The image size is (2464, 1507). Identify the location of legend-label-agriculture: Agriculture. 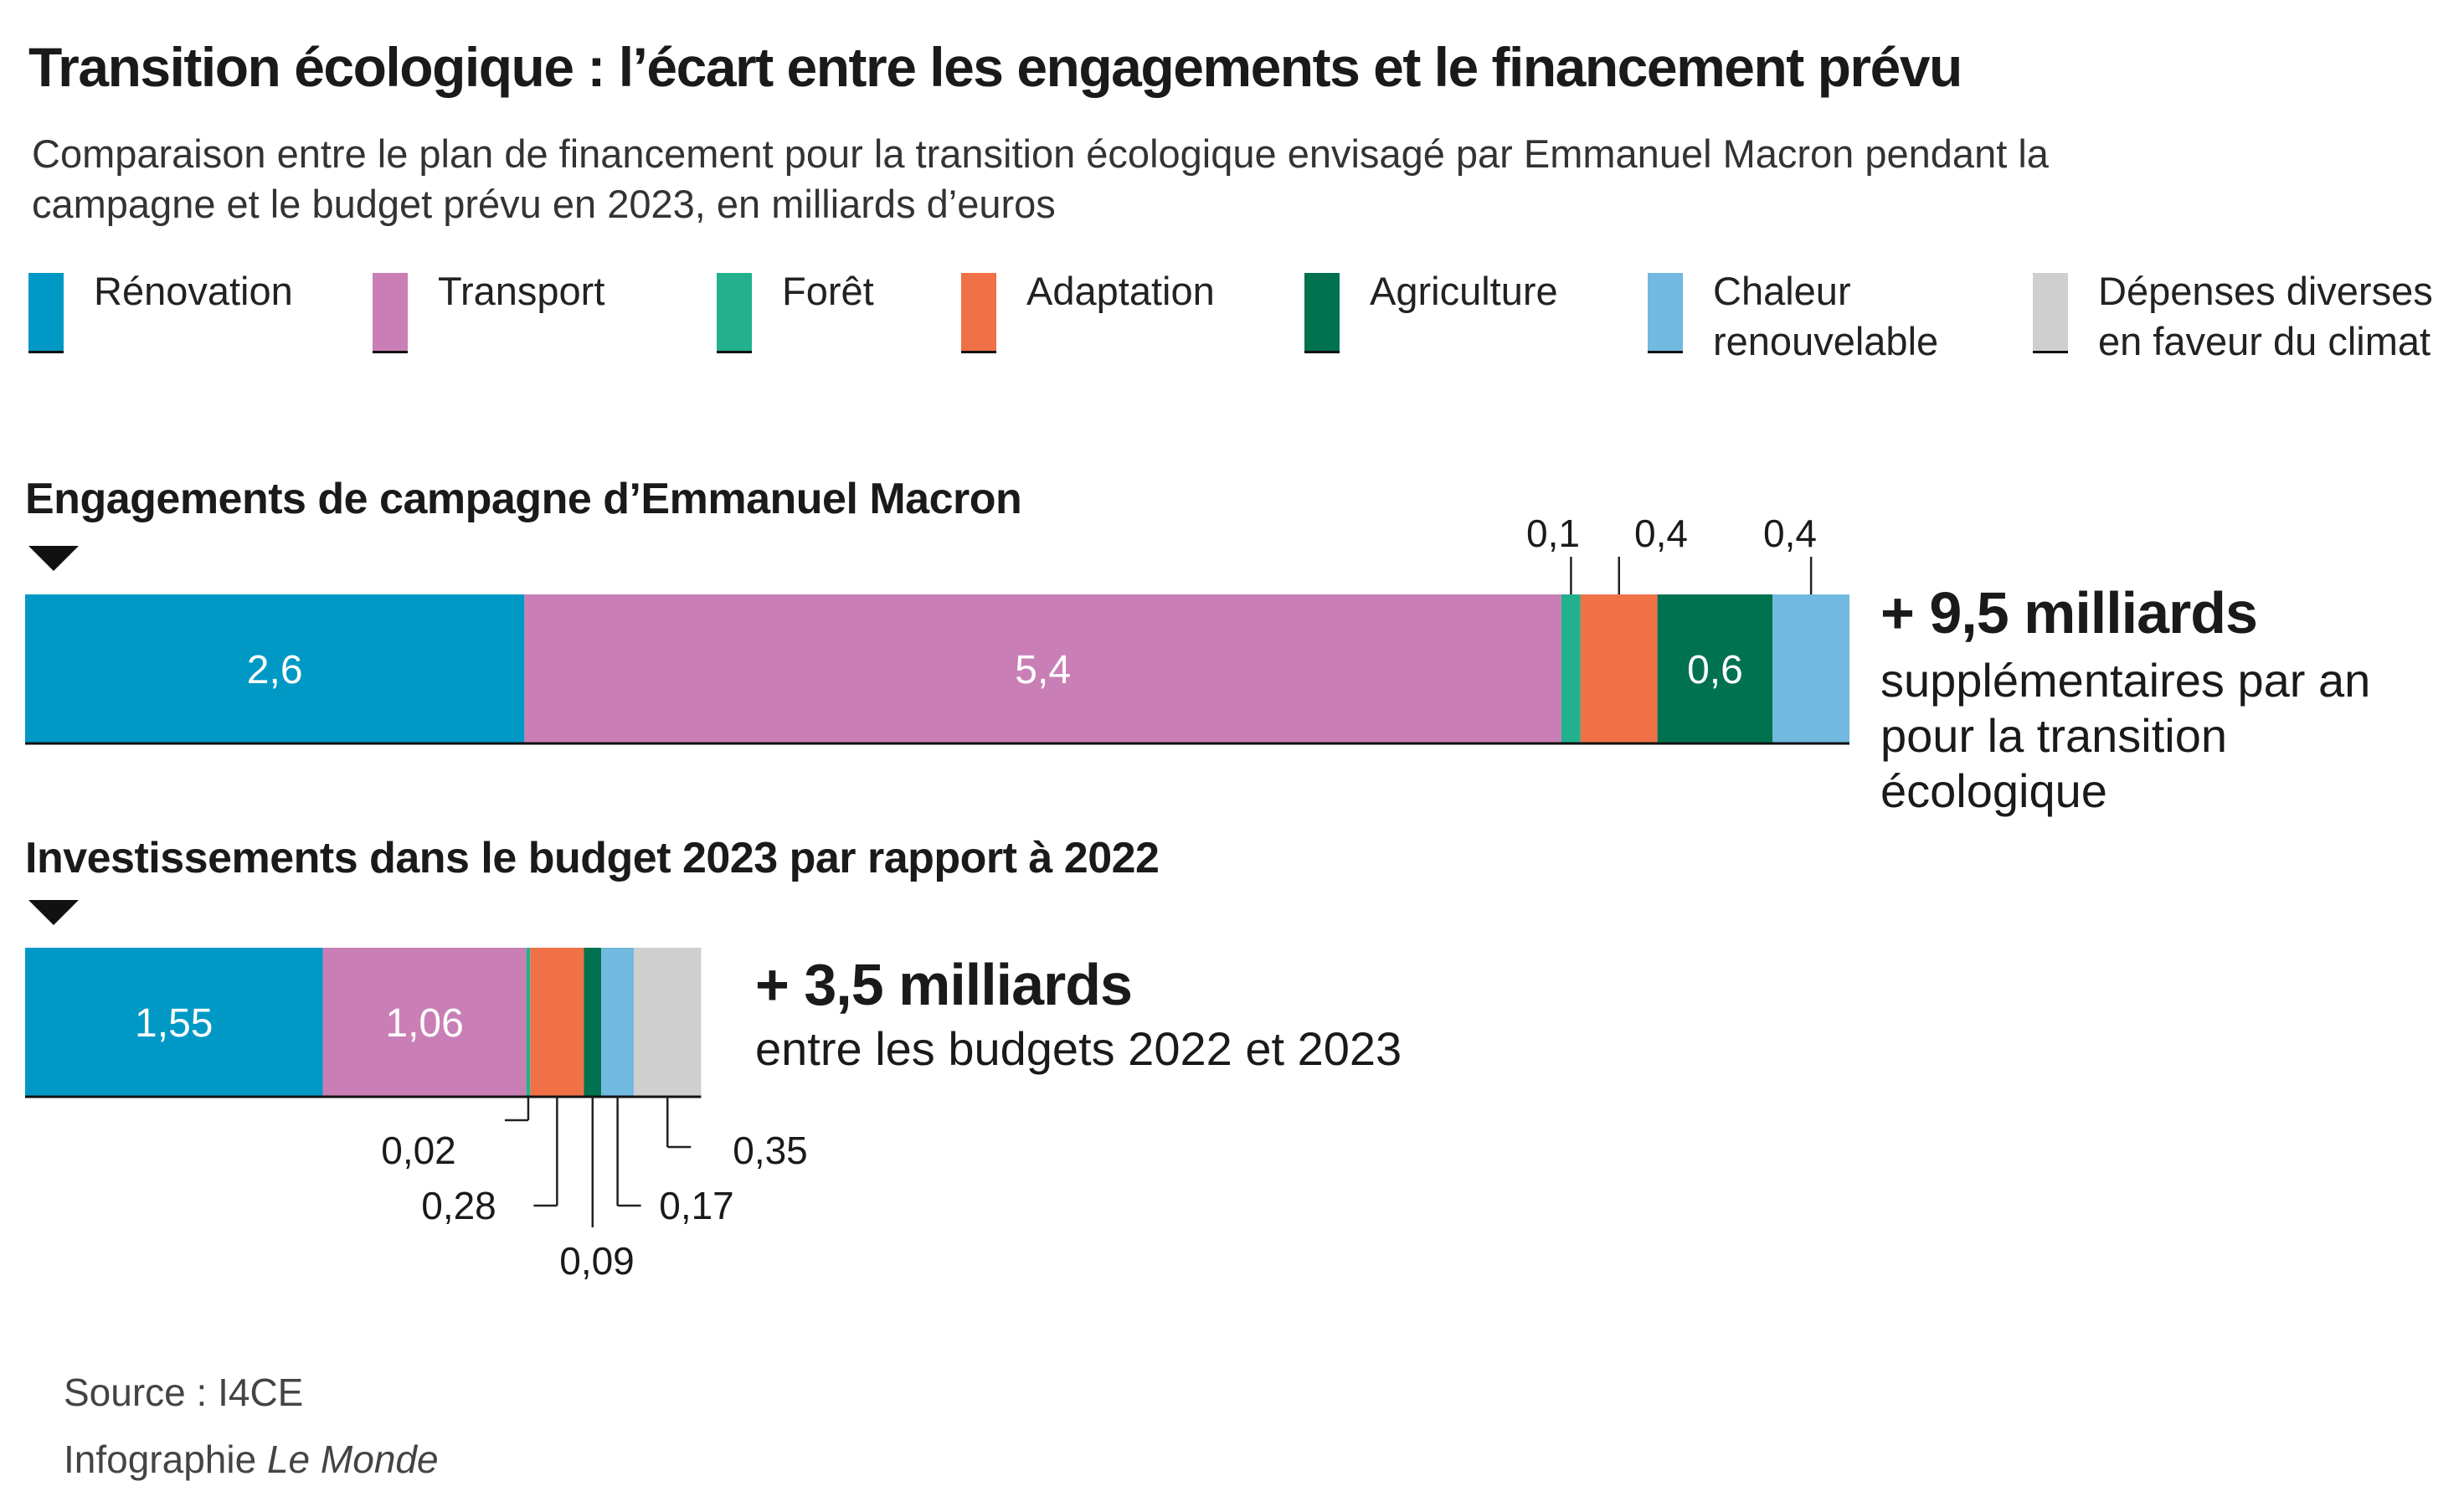
(1464, 291).